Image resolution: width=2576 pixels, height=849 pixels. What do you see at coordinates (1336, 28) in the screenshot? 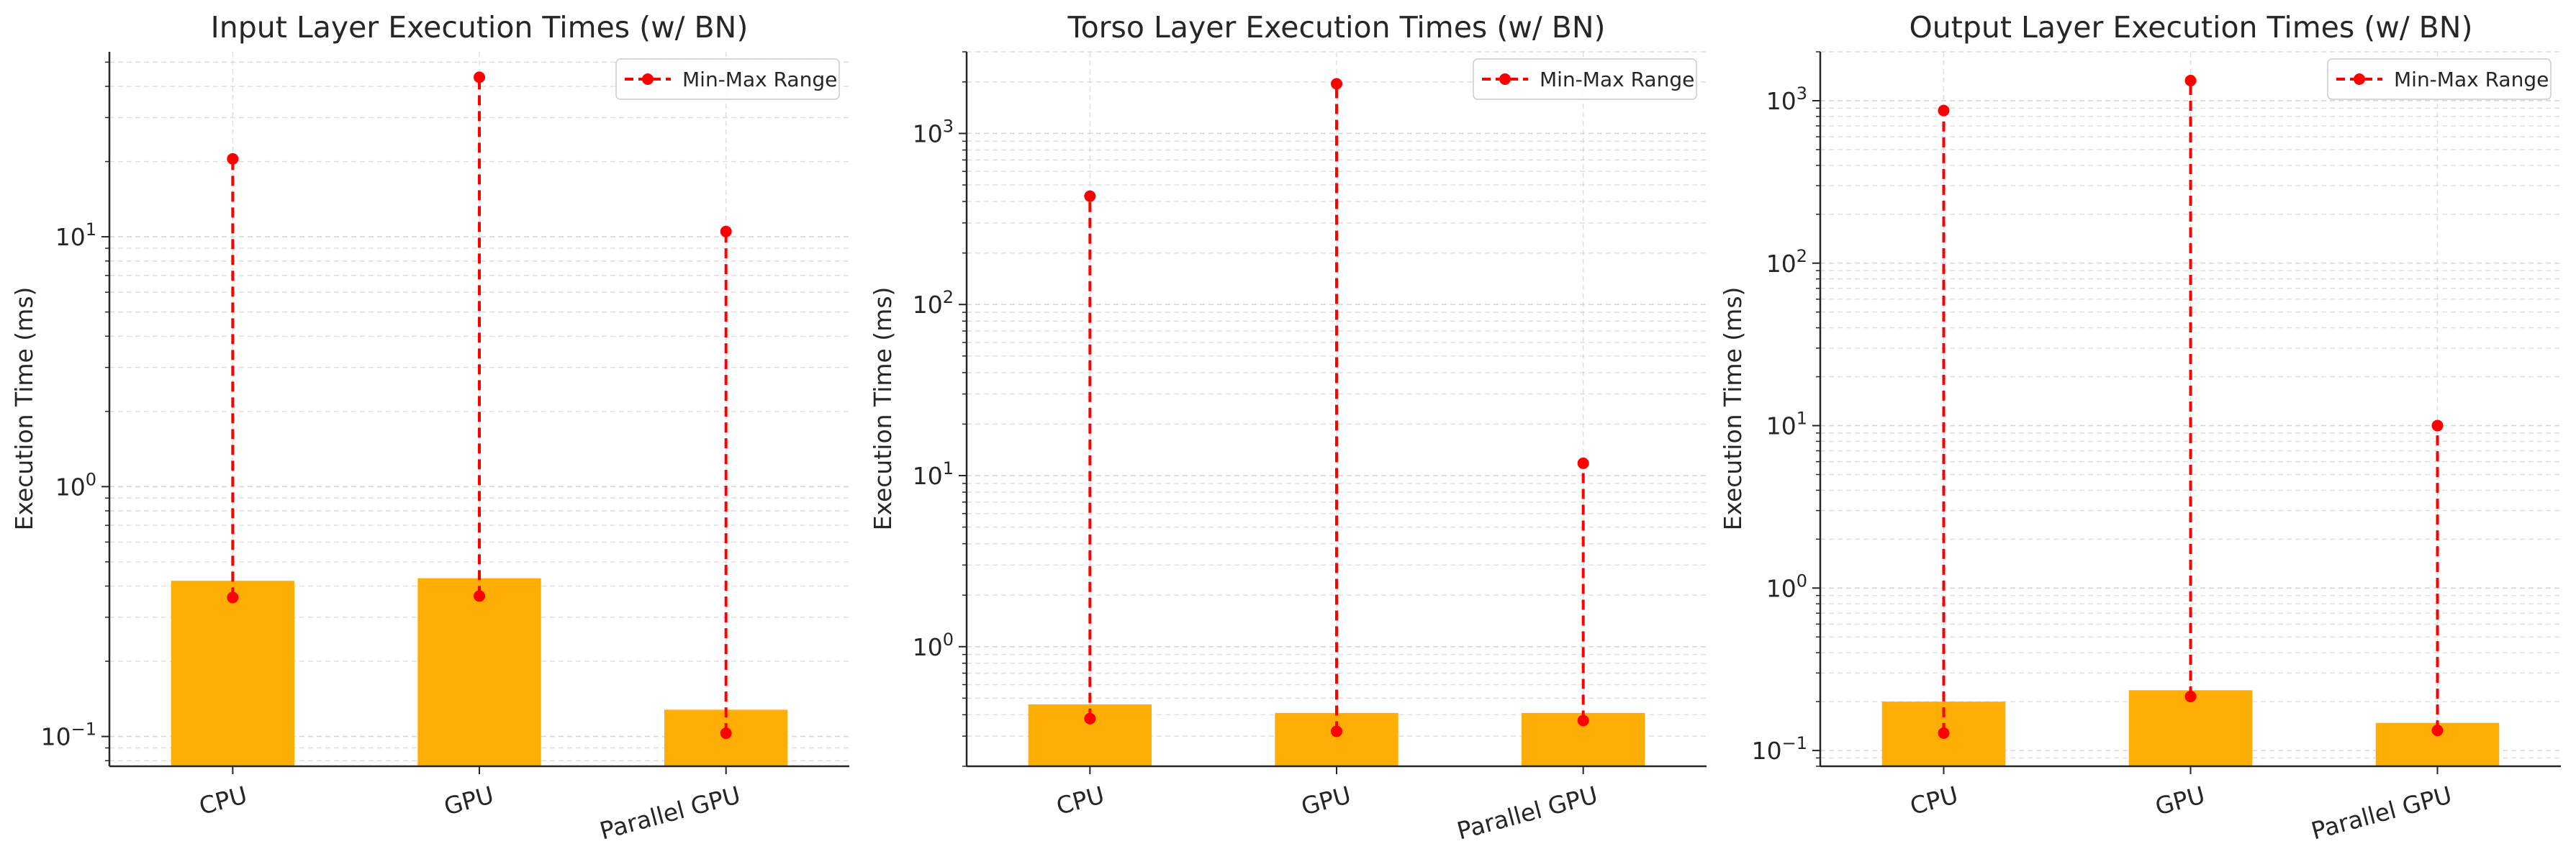
I see `chart-title: Torso Layer Execution Times (w/ BN)` at bounding box center [1336, 28].